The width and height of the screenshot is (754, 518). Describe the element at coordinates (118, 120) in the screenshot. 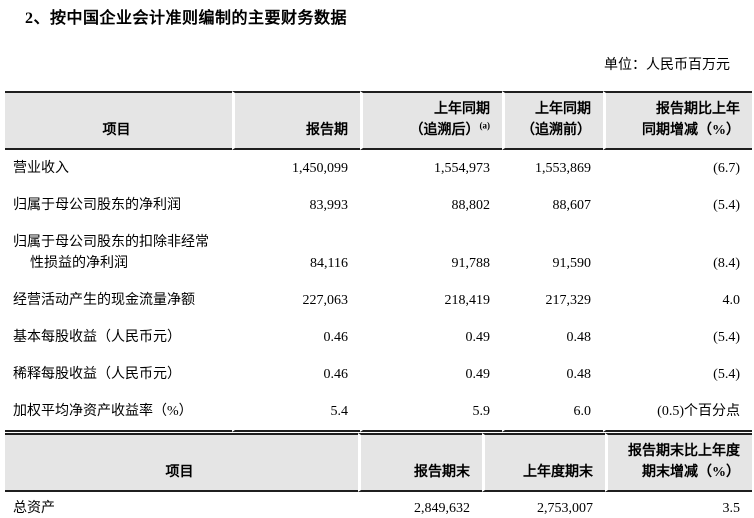

I see `table1-header-item: 项目` at that location.